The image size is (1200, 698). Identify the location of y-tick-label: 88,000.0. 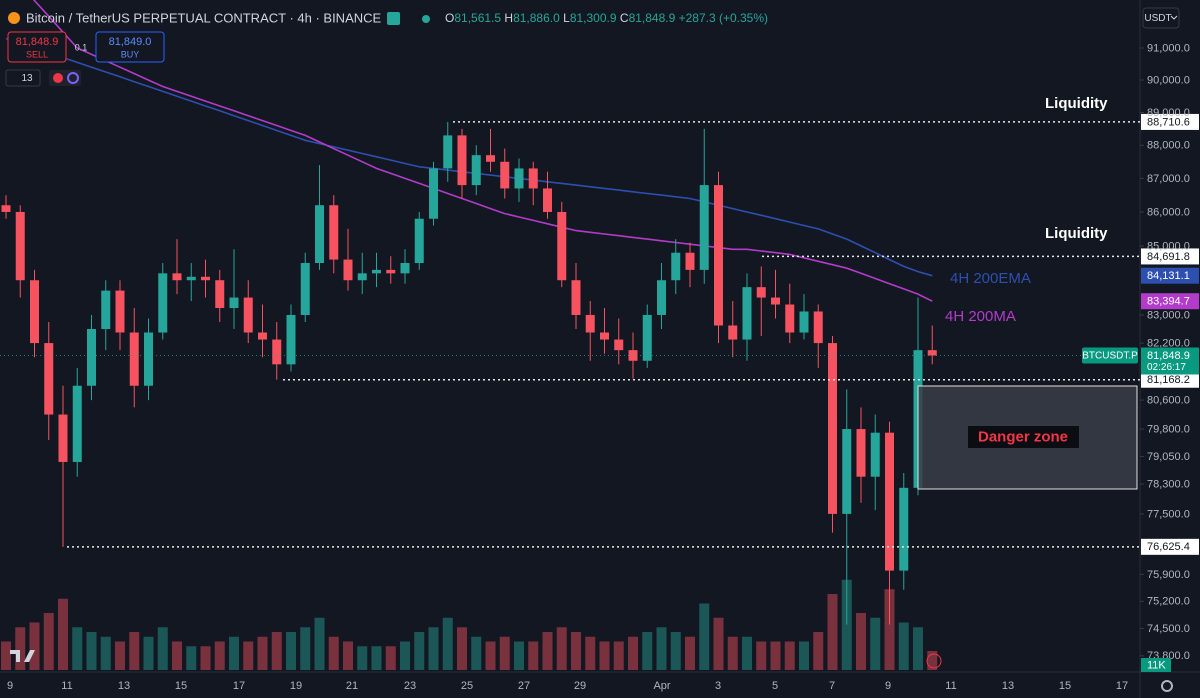
(1168, 146).